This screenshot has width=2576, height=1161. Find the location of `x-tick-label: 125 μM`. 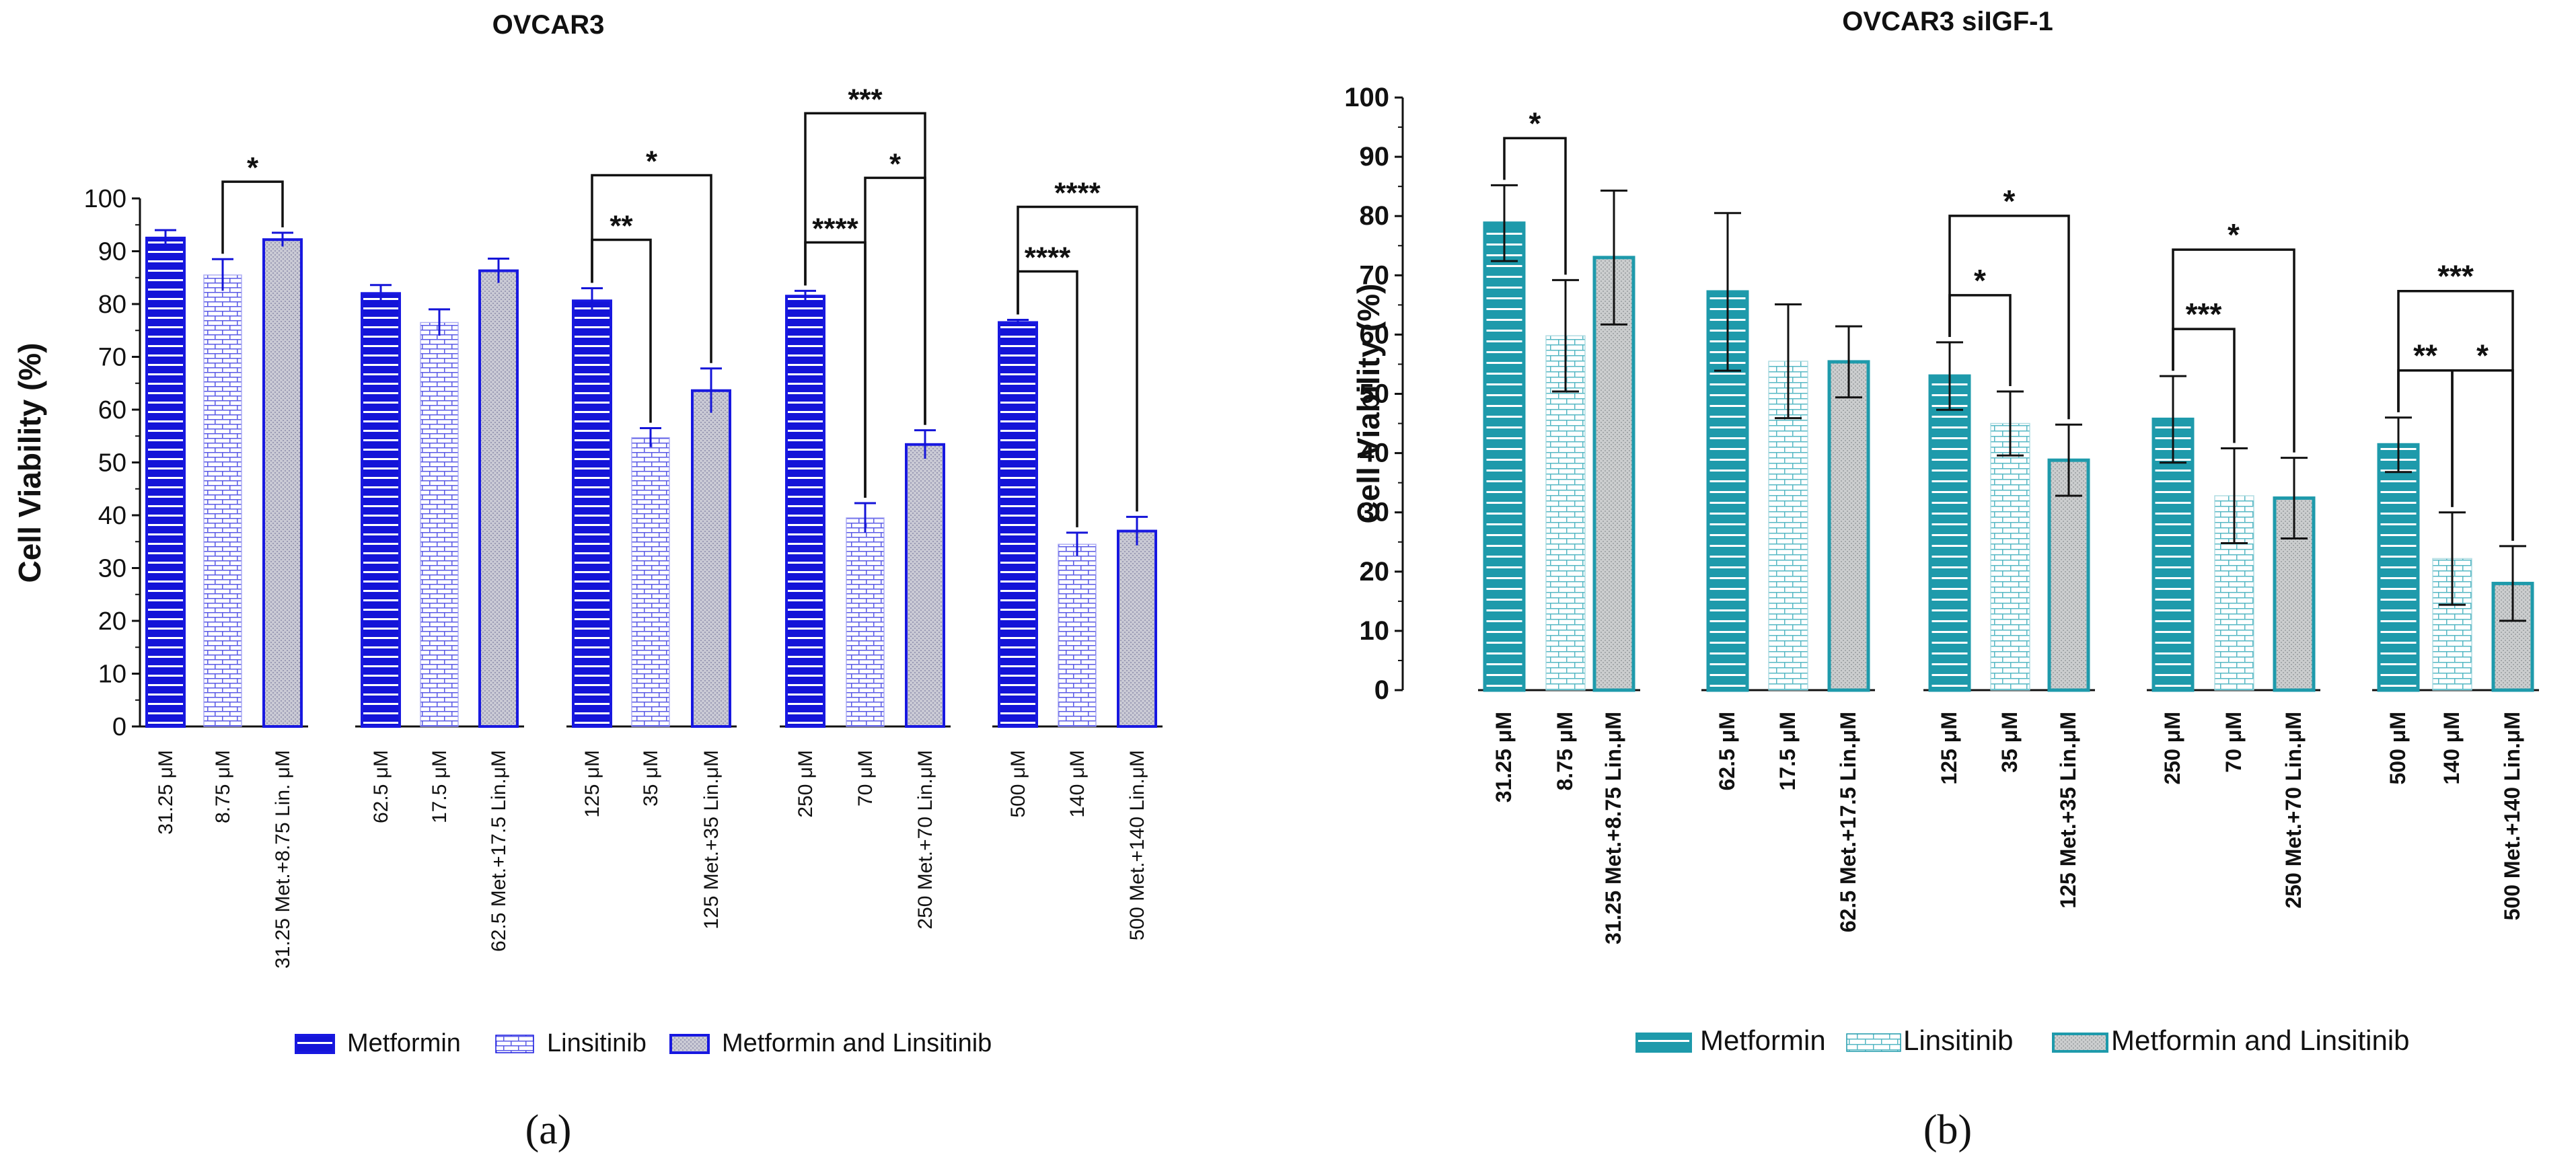

x-tick-label: 125 μM is located at coordinates (592, 784).